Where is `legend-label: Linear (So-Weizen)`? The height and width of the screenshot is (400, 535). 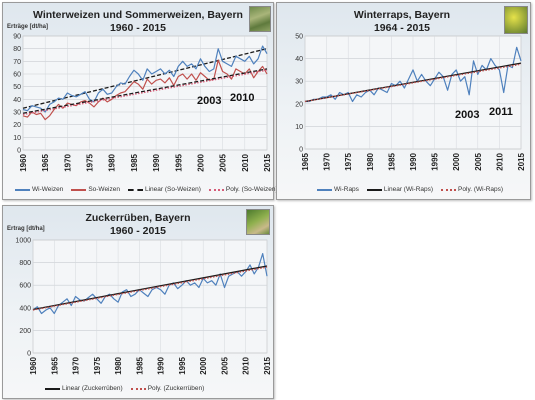 legend-label: Linear (So-Weizen) is located at coordinates (172, 189).